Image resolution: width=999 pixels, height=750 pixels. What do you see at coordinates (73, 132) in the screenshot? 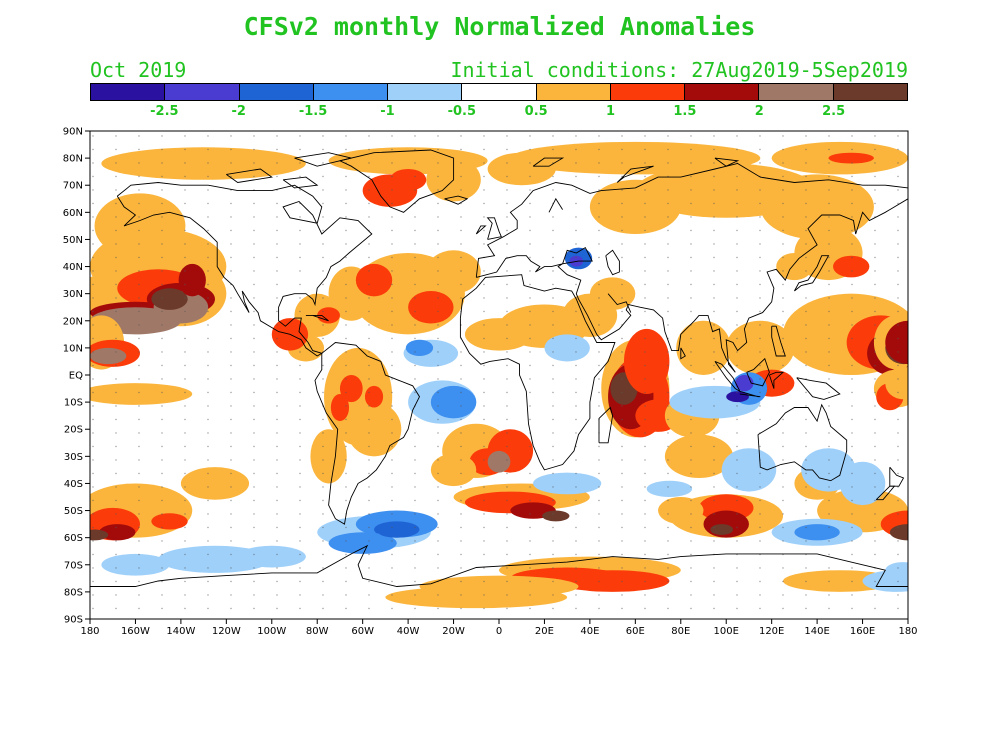
I see `lat-label: 90N` at bounding box center [73, 132].